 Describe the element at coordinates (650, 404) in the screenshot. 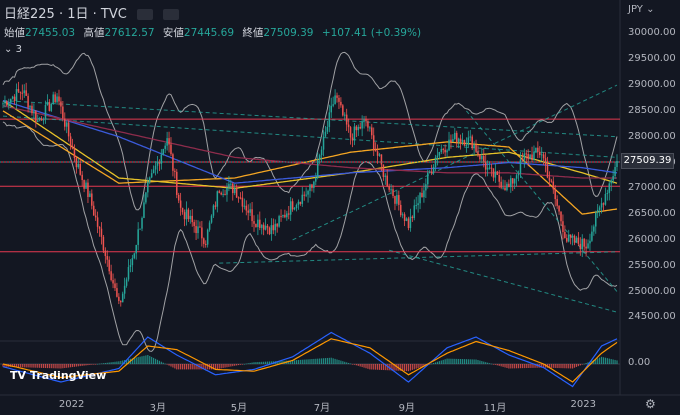

I see `gear-icon: ⚙` at that location.